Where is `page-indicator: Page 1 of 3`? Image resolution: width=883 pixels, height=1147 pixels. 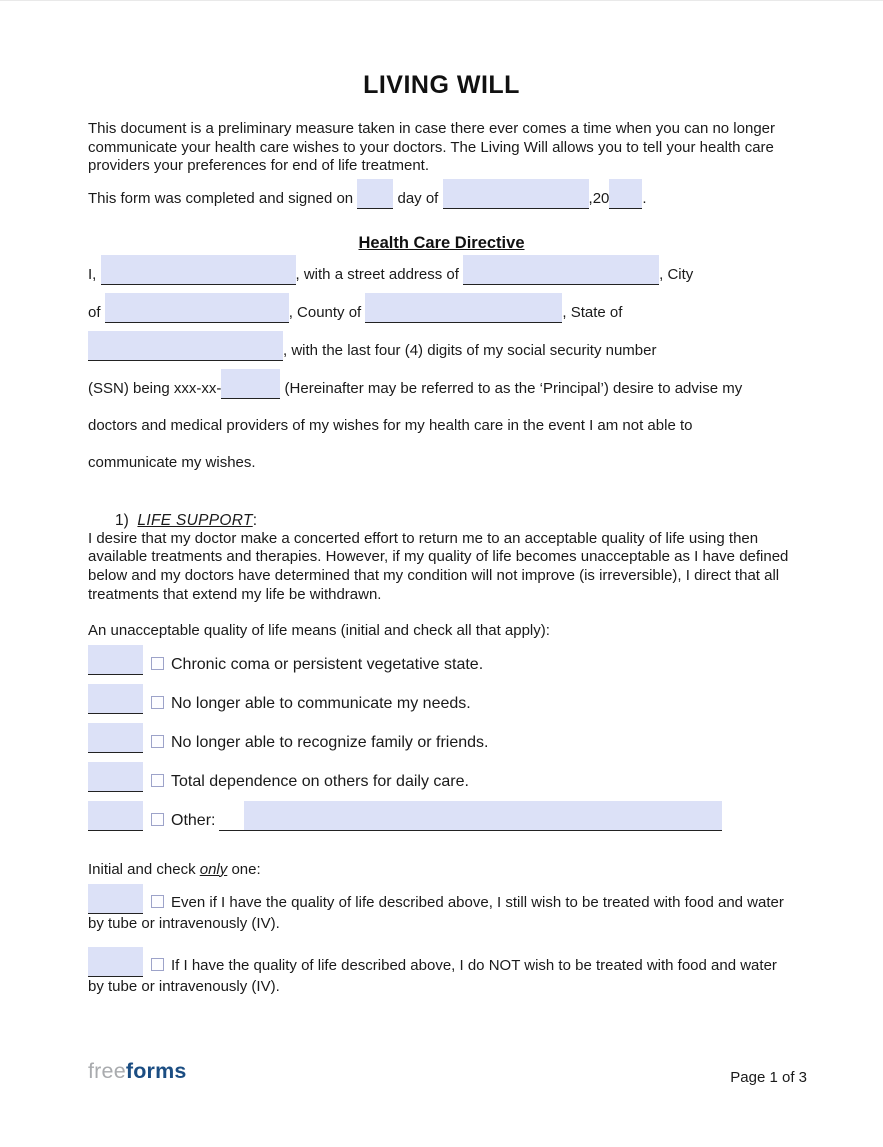 page-indicator: Page 1 of 3 is located at coordinates (768, 1077).